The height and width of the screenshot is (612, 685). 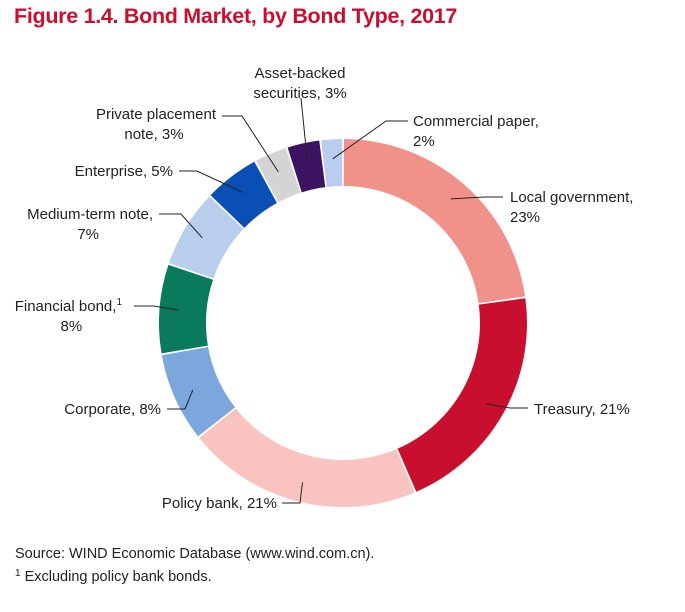 What do you see at coordinates (507, 406) in the screenshot?
I see `leader-treasury` at bounding box center [507, 406].